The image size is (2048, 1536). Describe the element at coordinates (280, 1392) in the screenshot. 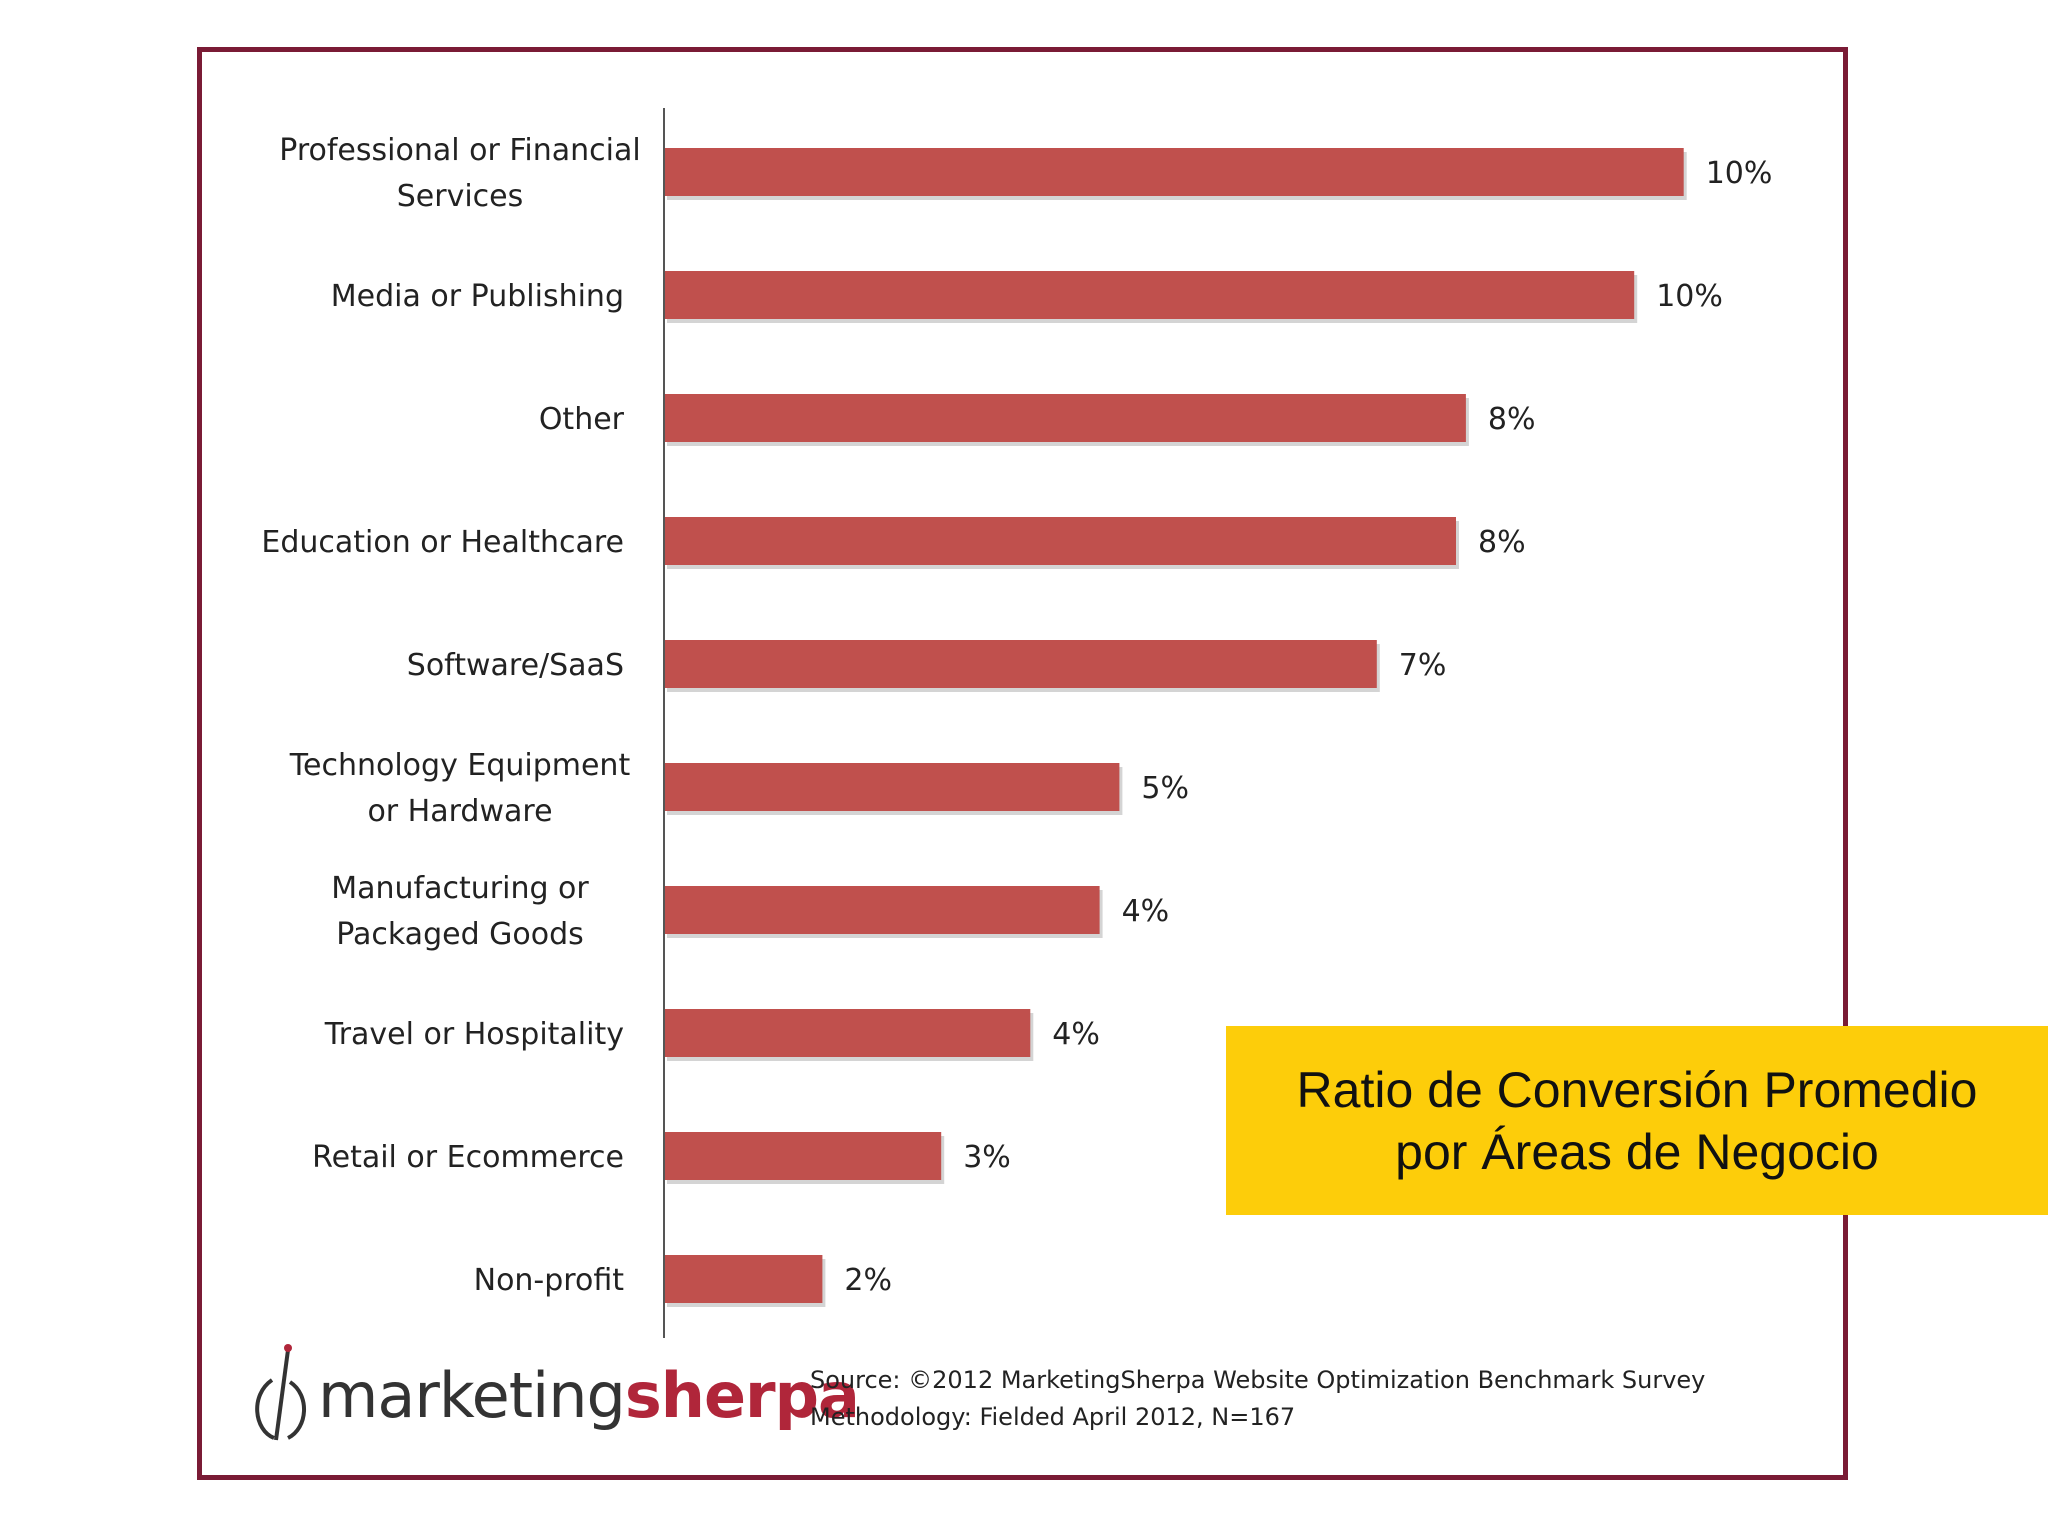

I see `sherpa-icon` at that location.